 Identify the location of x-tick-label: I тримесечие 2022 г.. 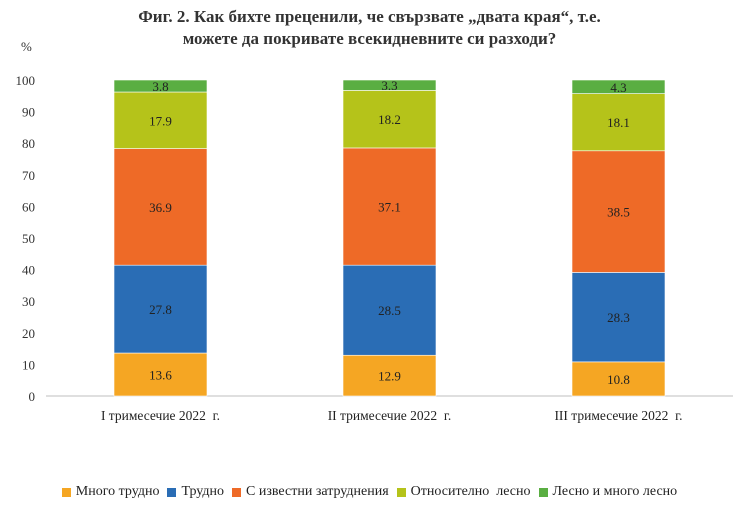
(160, 415).